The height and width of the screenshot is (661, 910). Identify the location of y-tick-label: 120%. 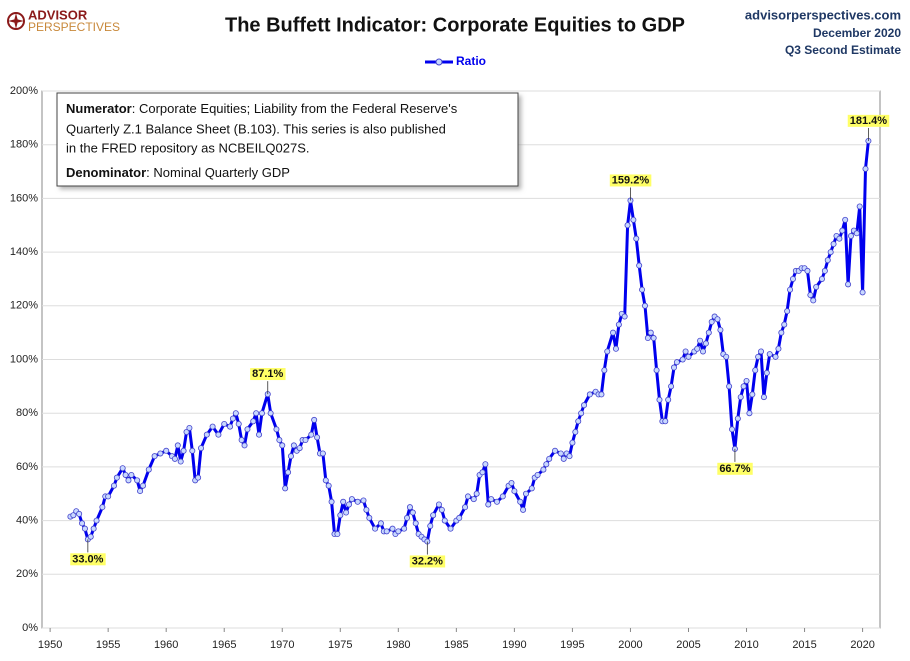
(24, 306).